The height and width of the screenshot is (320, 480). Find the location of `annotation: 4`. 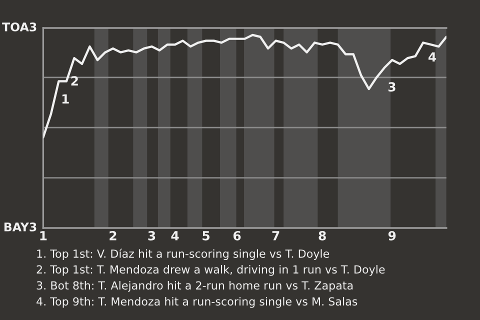

annotation: 4 is located at coordinates (432, 57).